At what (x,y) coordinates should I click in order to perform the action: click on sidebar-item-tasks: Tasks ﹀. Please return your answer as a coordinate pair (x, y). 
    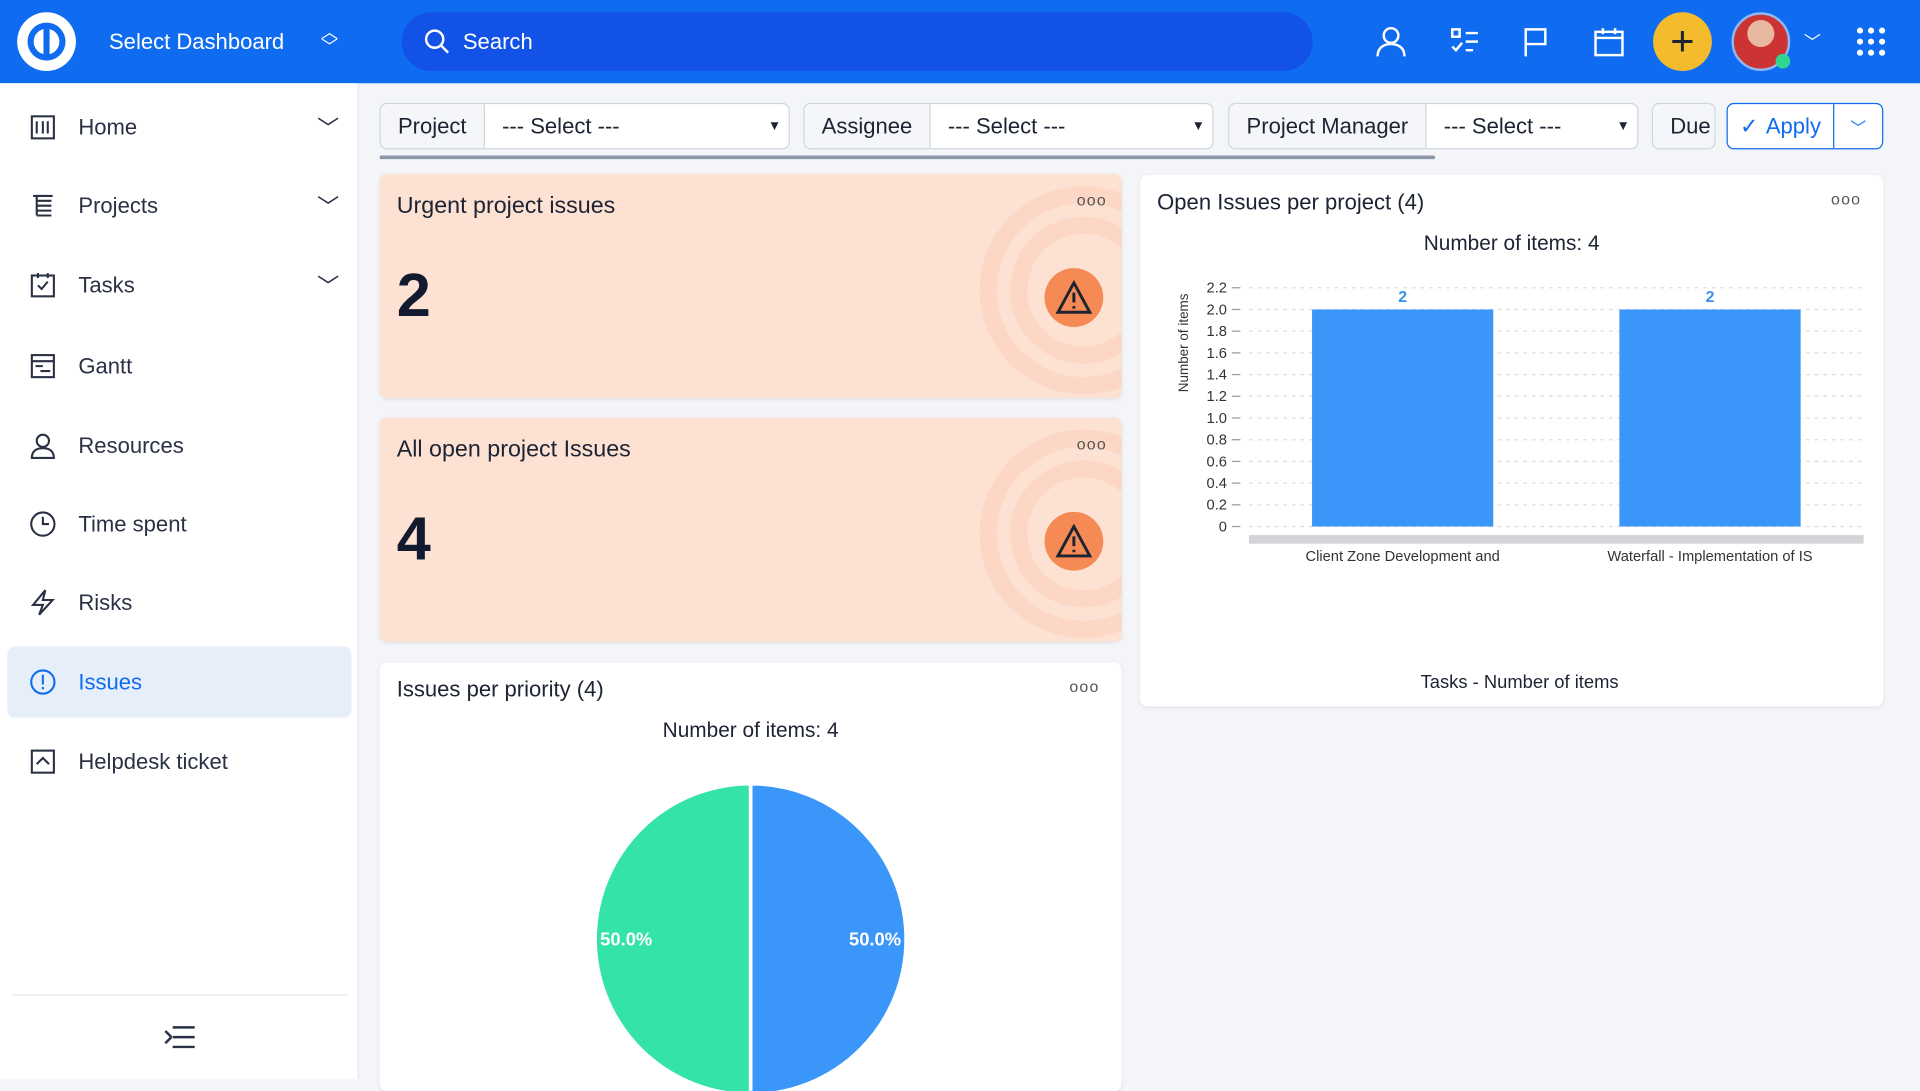
    Looking at the image, I should click on (179, 285).